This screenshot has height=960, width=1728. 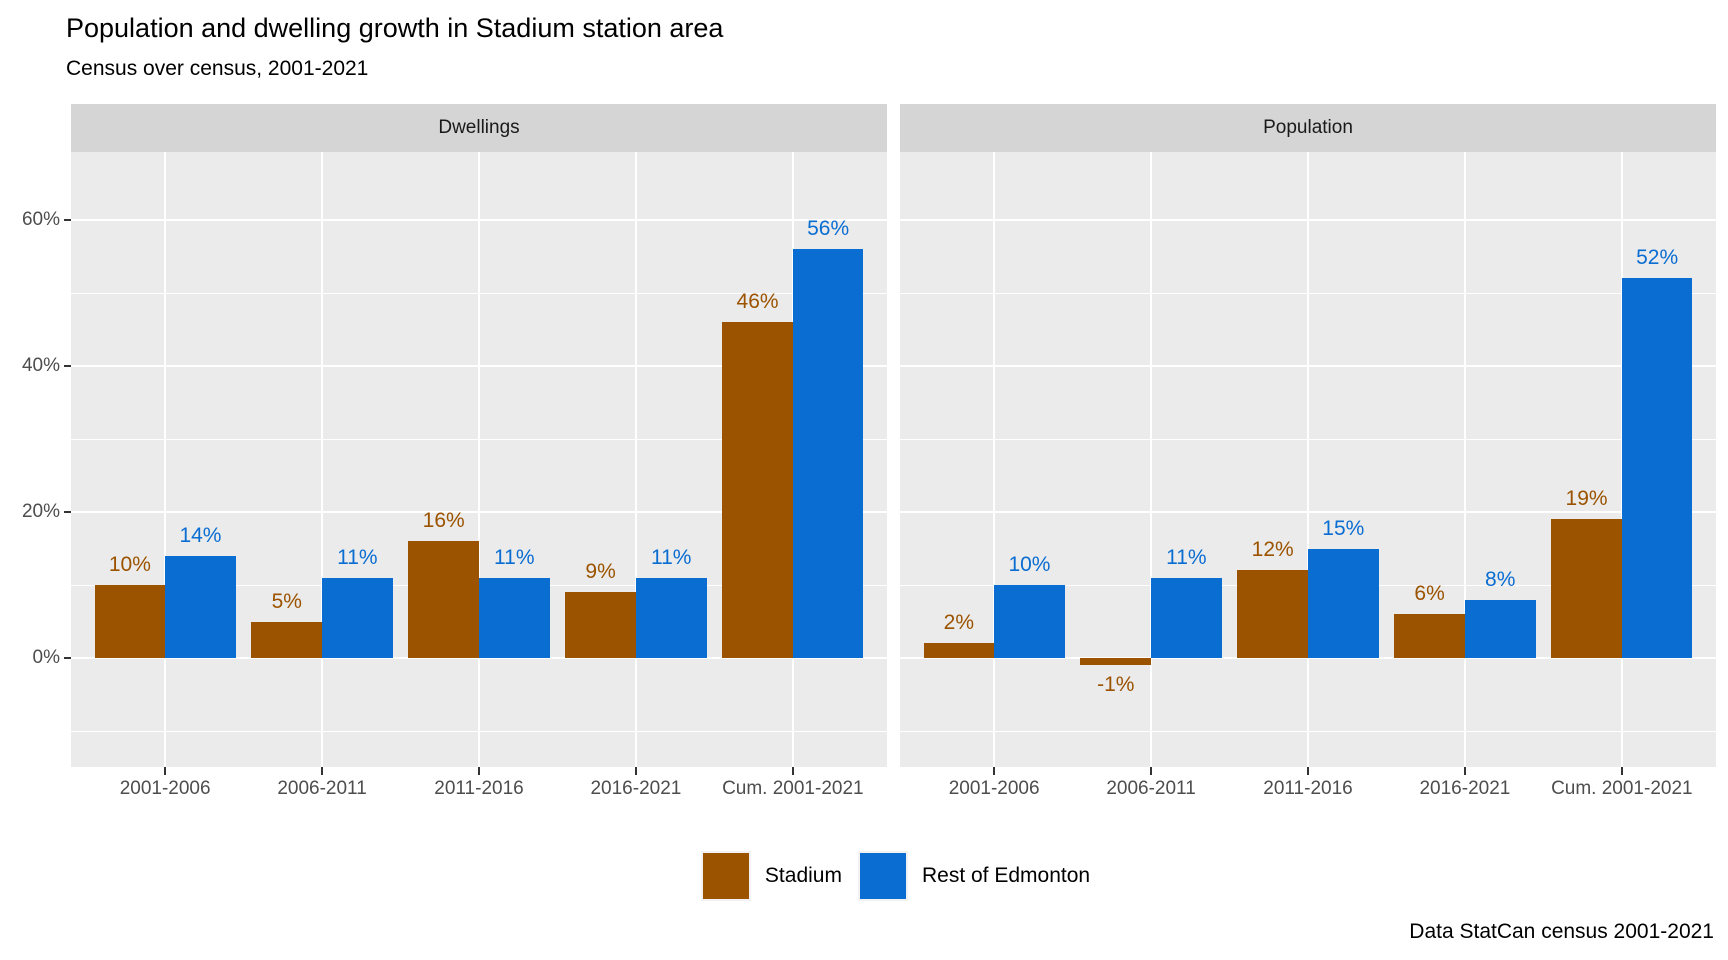 I want to click on legend-item: Rest of Edmonton, so click(x=974, y=876).